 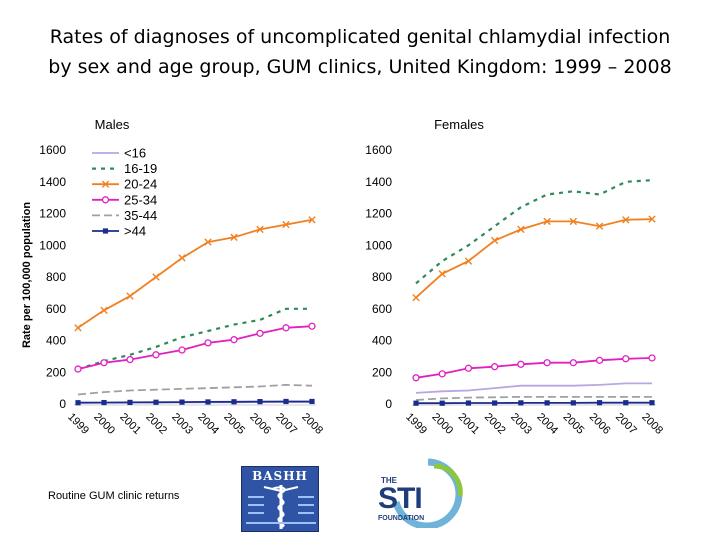 I want to click on legend-label: 20-24, so click(x=140, y=184).